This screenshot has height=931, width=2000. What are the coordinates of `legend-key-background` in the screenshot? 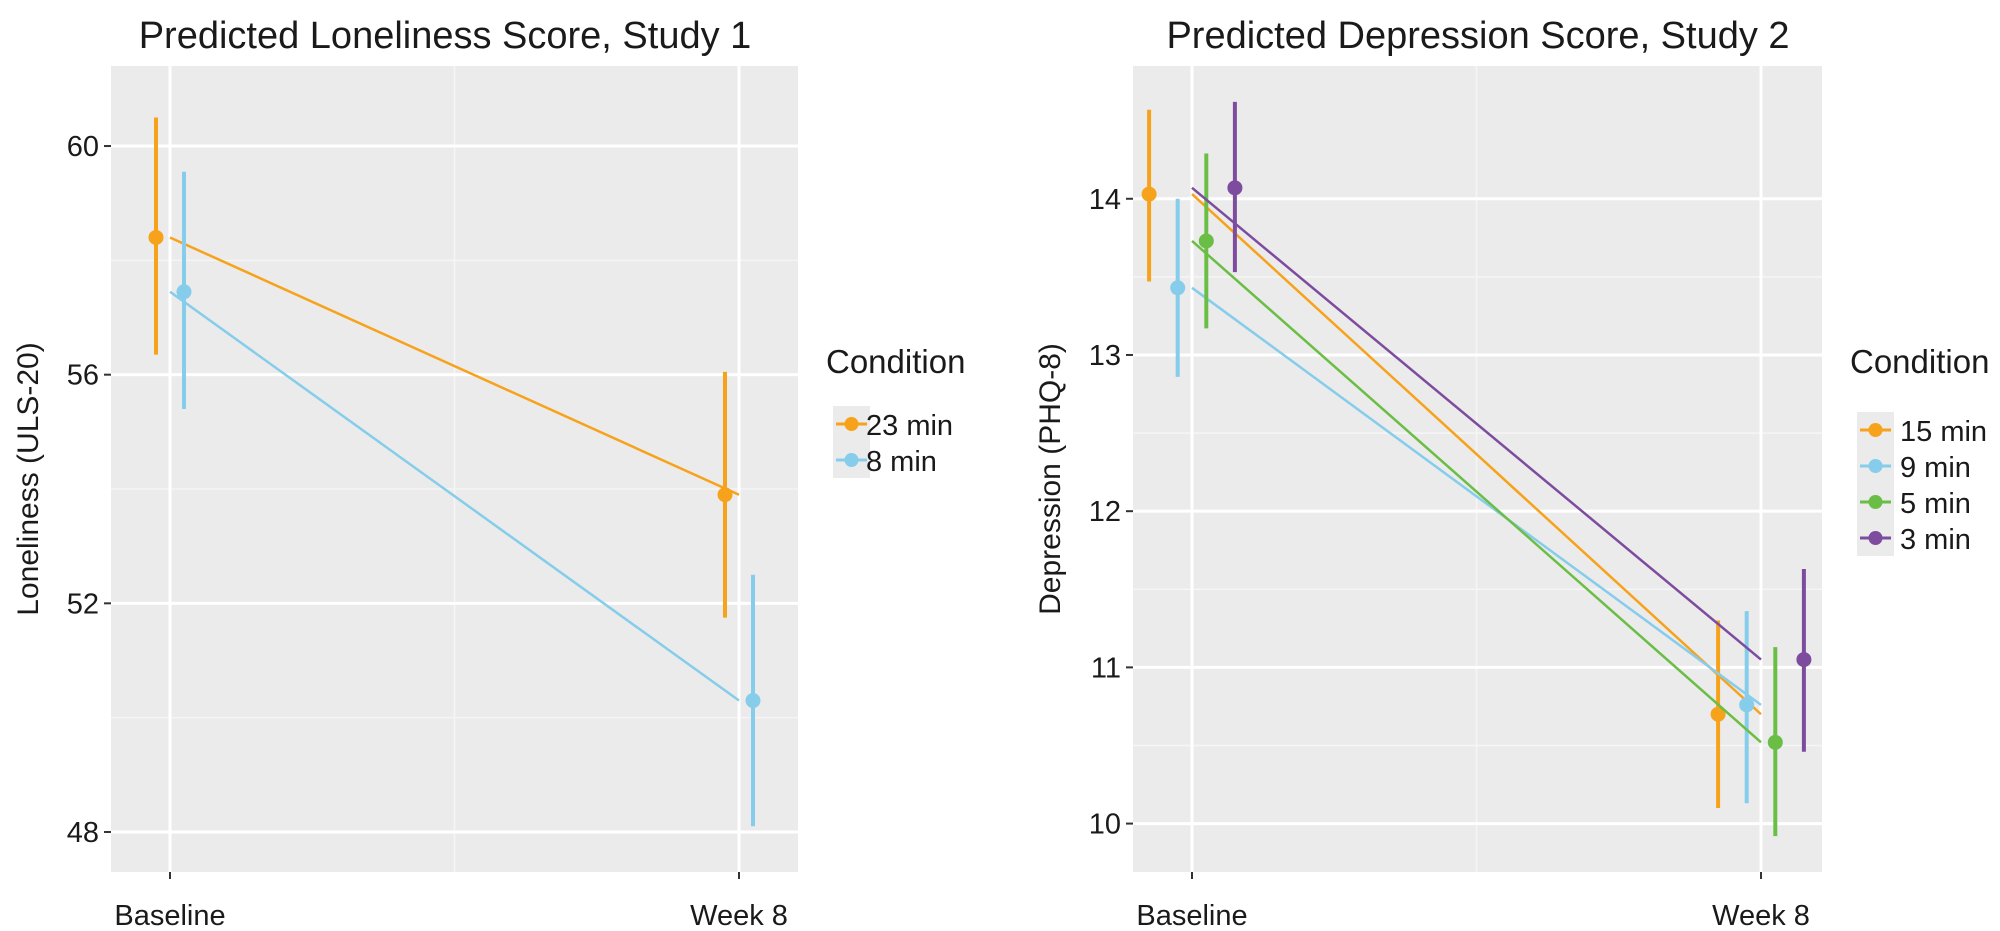 It's located at (851, 442).